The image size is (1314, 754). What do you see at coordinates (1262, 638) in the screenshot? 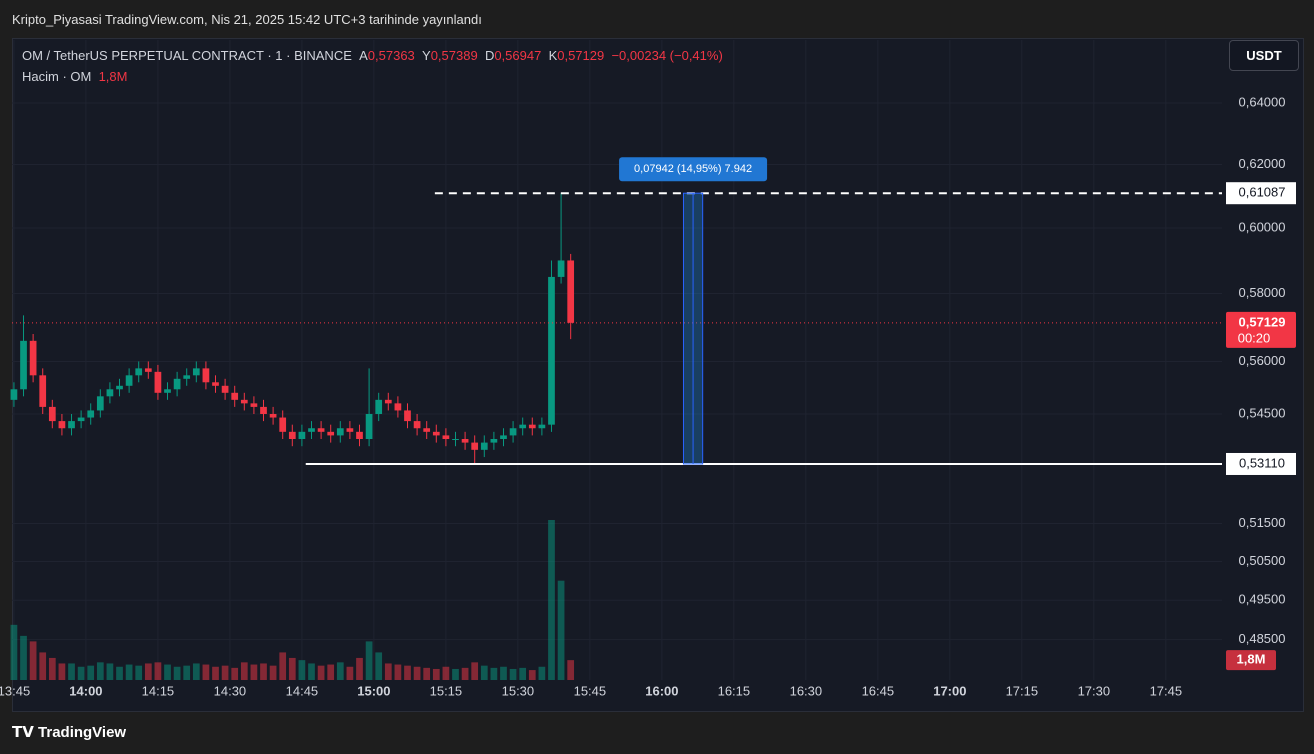
I see `y-tick-label: 0,48500` at bounding box center [1262, 638].